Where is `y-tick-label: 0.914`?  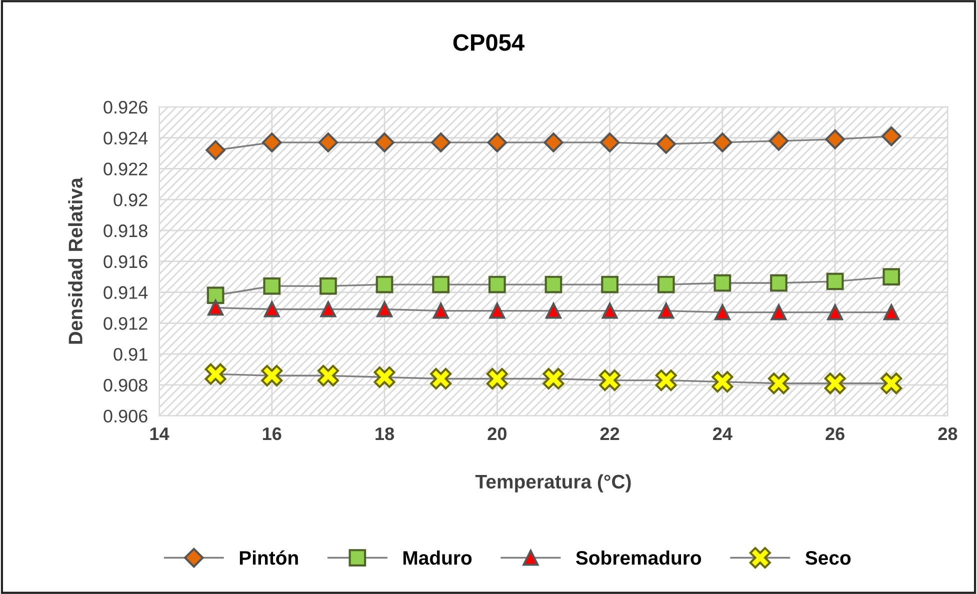
y-tick-label: 0.914 is located at coordinates (126, 292).